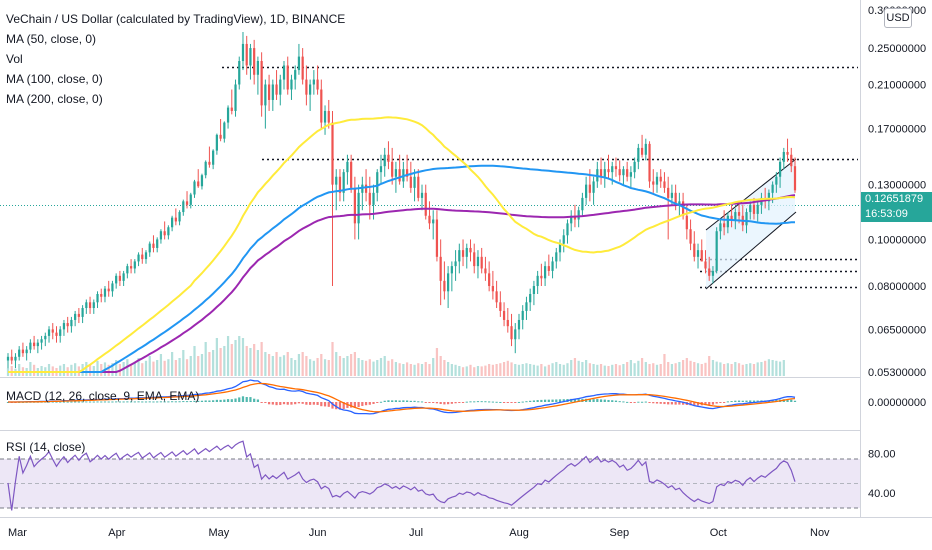 This screenshot has height=550, width=932. I want to click on macd-pane, so click(401, 397).